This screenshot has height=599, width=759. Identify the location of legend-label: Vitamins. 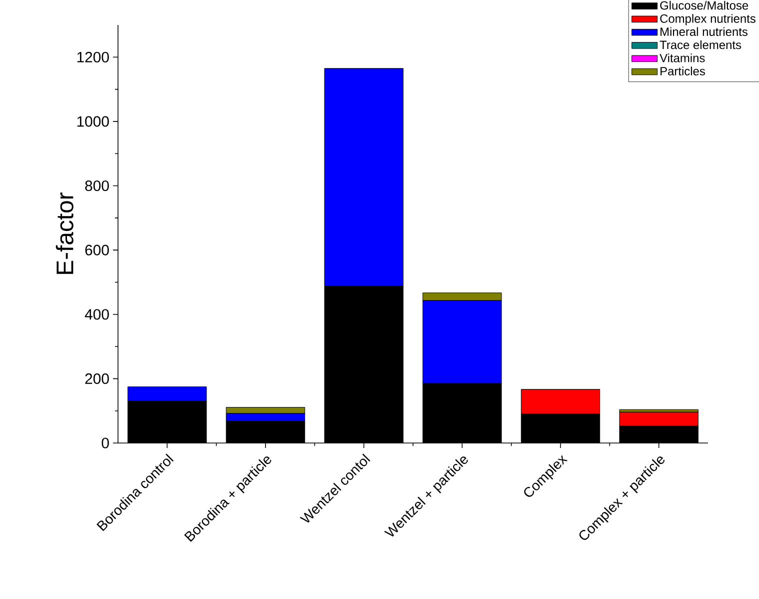
(682, 58).